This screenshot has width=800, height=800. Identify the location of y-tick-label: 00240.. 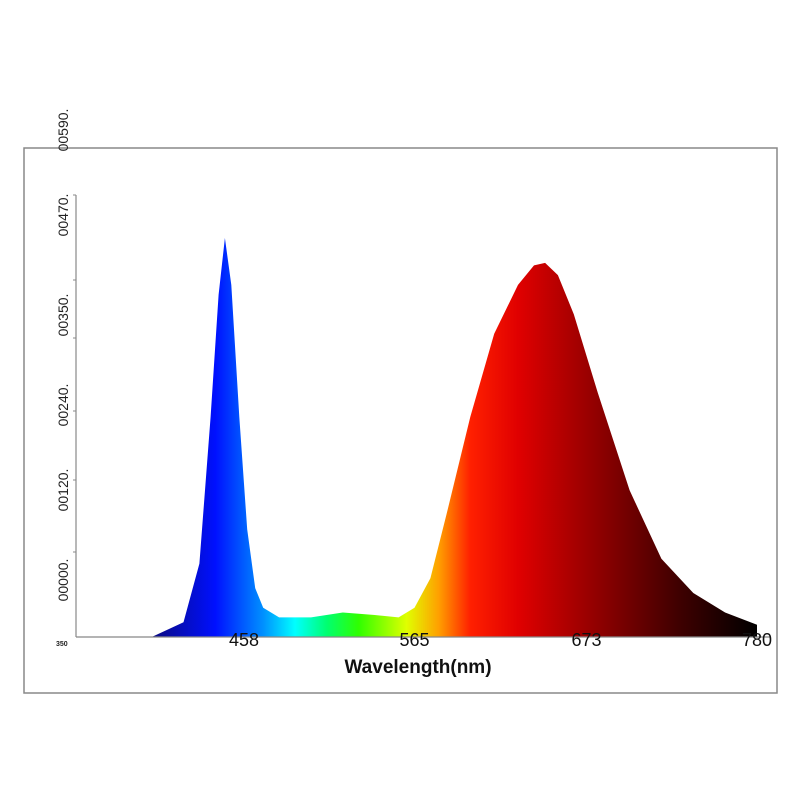
(63, 405).